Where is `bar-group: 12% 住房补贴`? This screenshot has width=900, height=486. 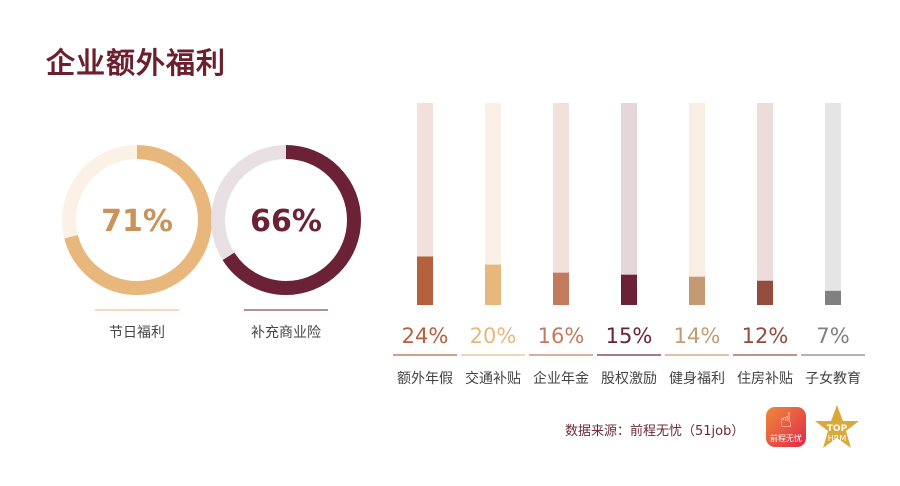
bar-group: 12% 住房补贴 is located at coordinates (765, 245).